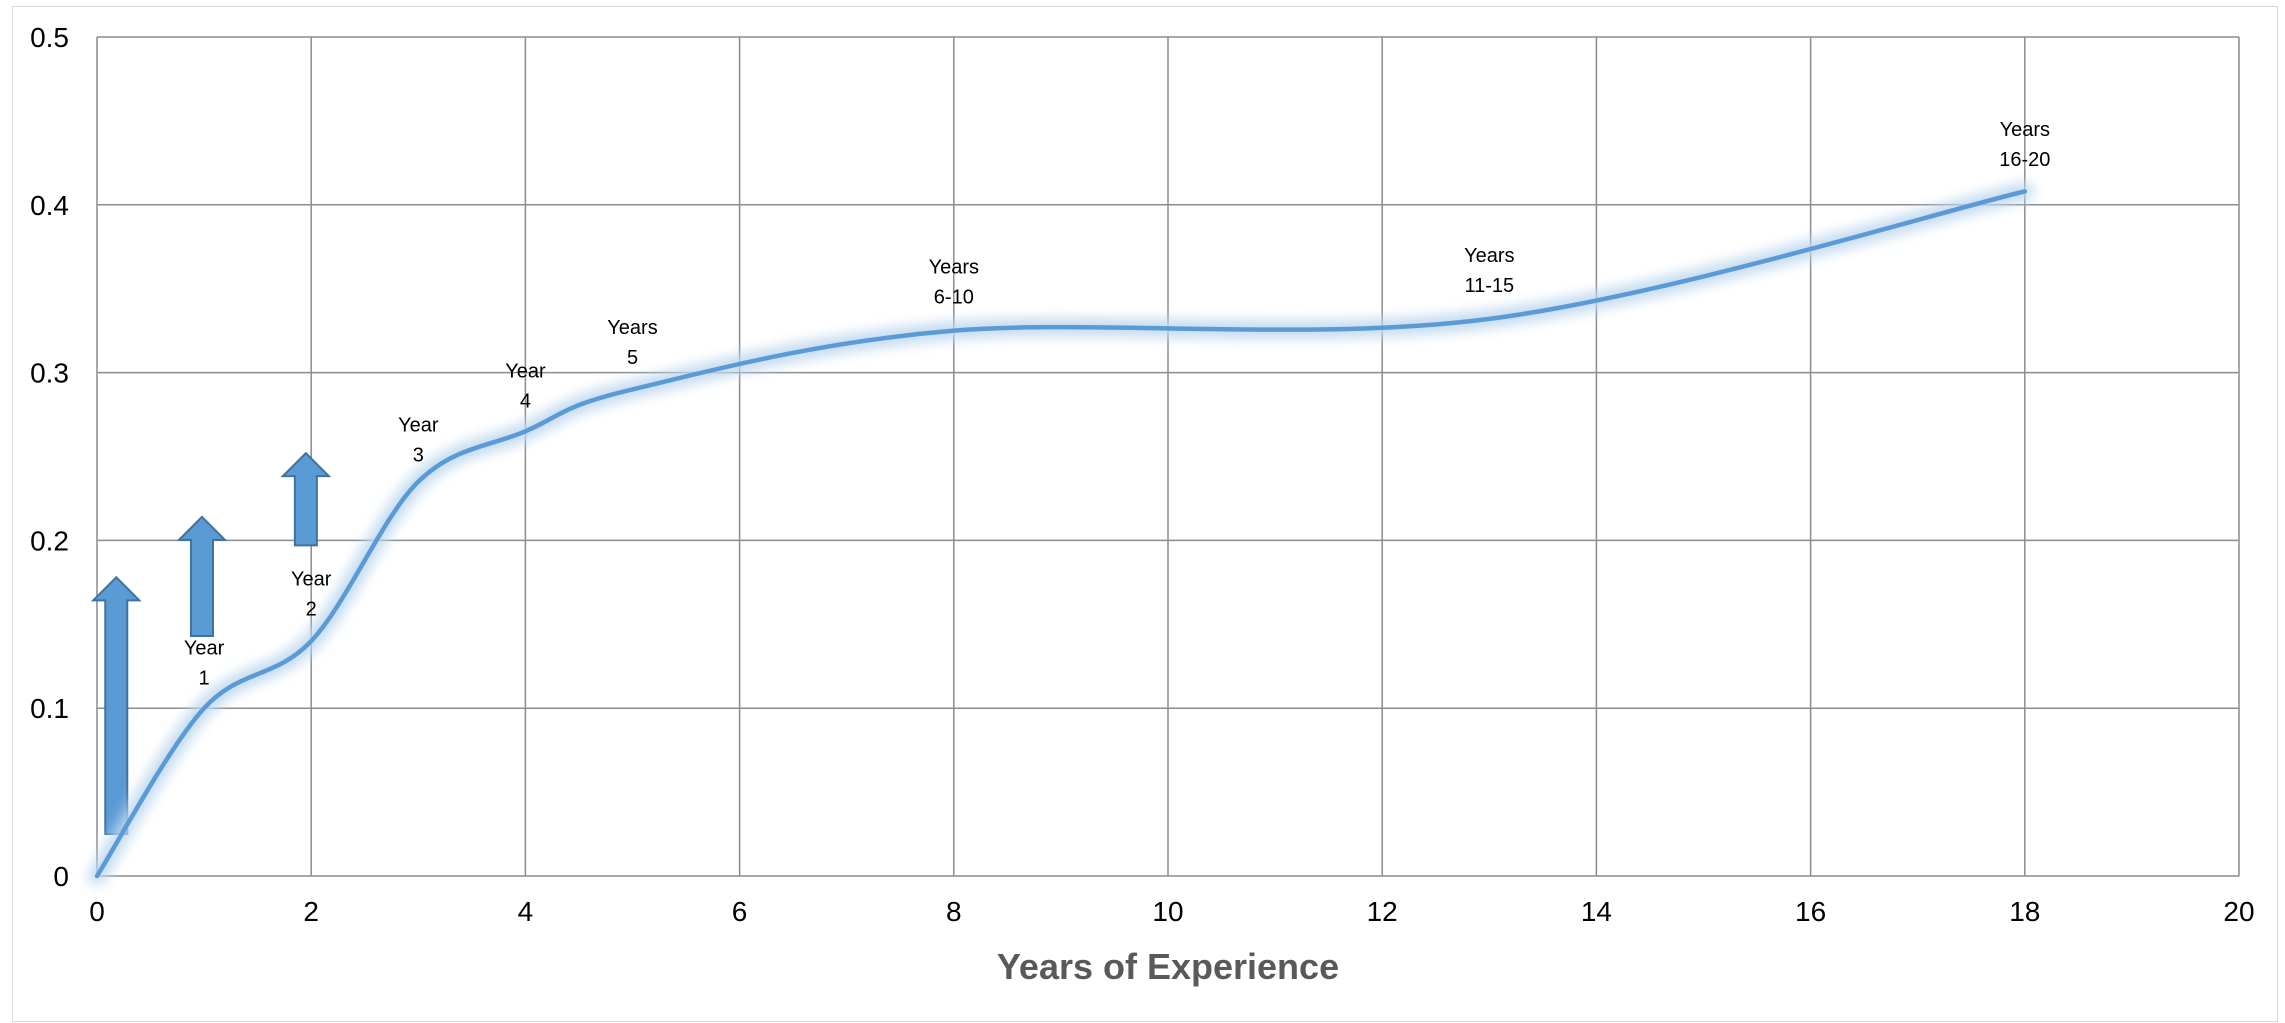  I want to click on x-tick-label: 4, so click(526, 911).